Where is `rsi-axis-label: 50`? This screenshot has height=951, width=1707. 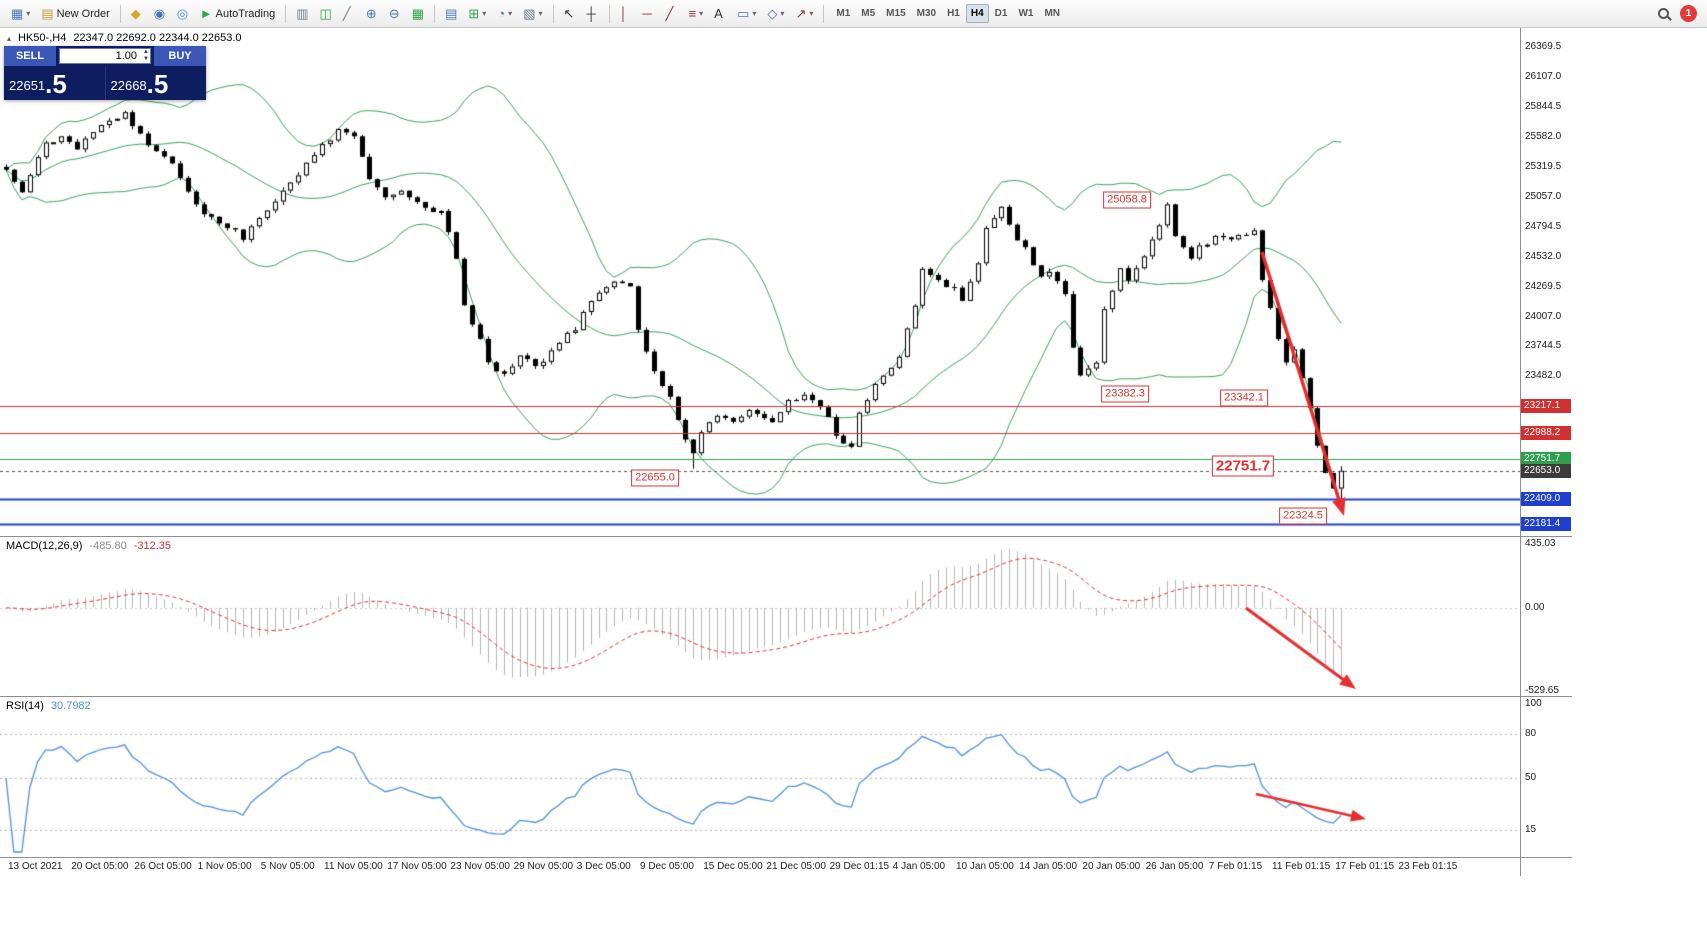
rsi-axis-label: 50 is located at coordinates (1531, 777).